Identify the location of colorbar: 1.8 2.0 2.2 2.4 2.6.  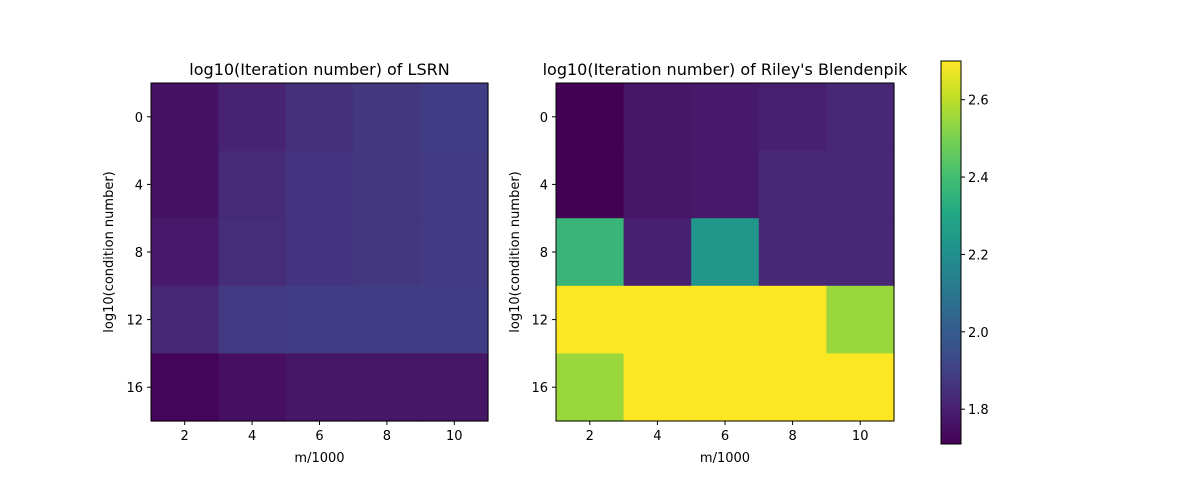
(964, 252).